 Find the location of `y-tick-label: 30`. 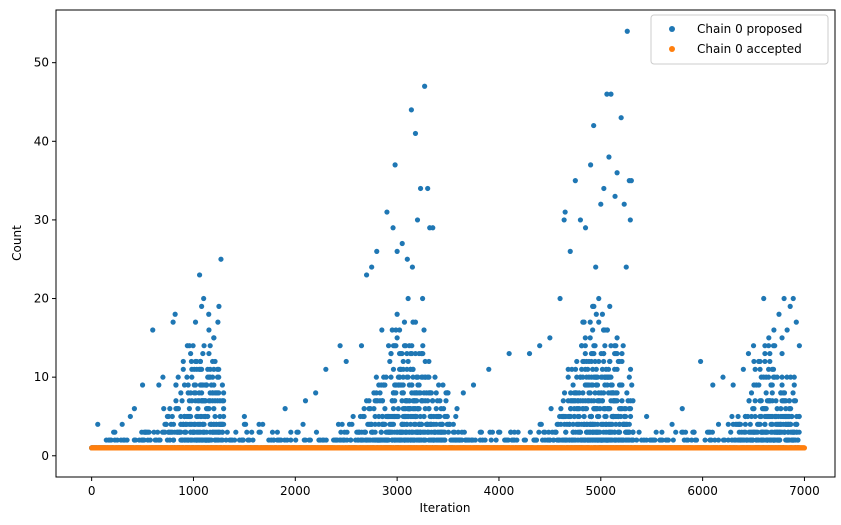

y-tick-label: 30 is located at coordinates (41, 220).